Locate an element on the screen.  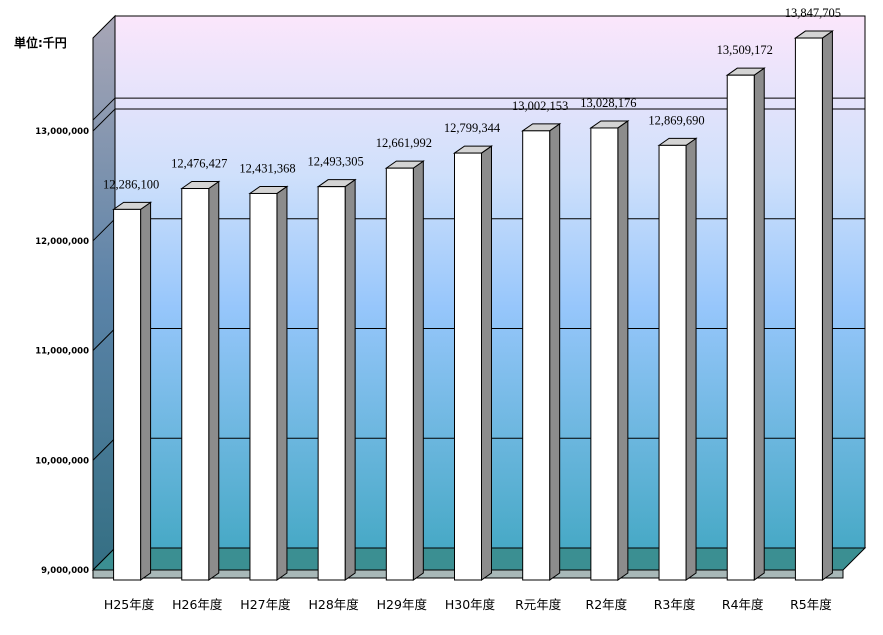
y-tick-label: 9,000,000 is located at coordinates (65, 571).